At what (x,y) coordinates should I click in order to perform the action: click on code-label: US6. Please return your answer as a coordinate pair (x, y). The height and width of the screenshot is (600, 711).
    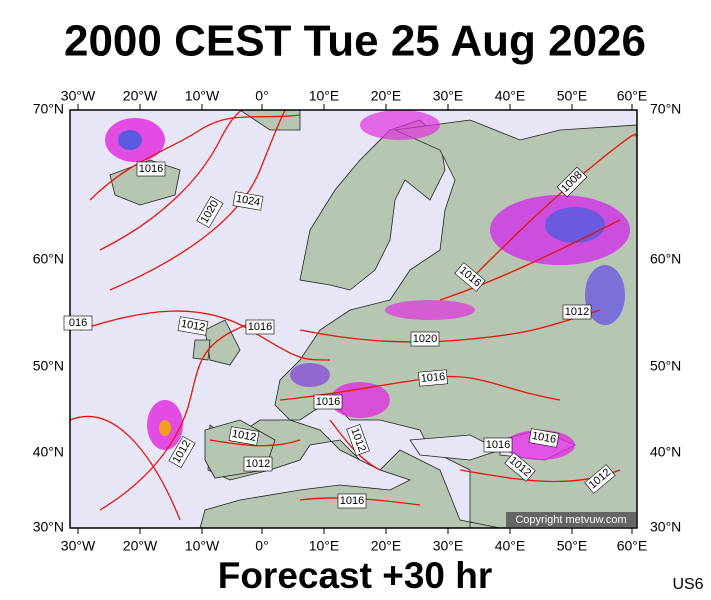
    Looking at the image, I should click on (687, 584).